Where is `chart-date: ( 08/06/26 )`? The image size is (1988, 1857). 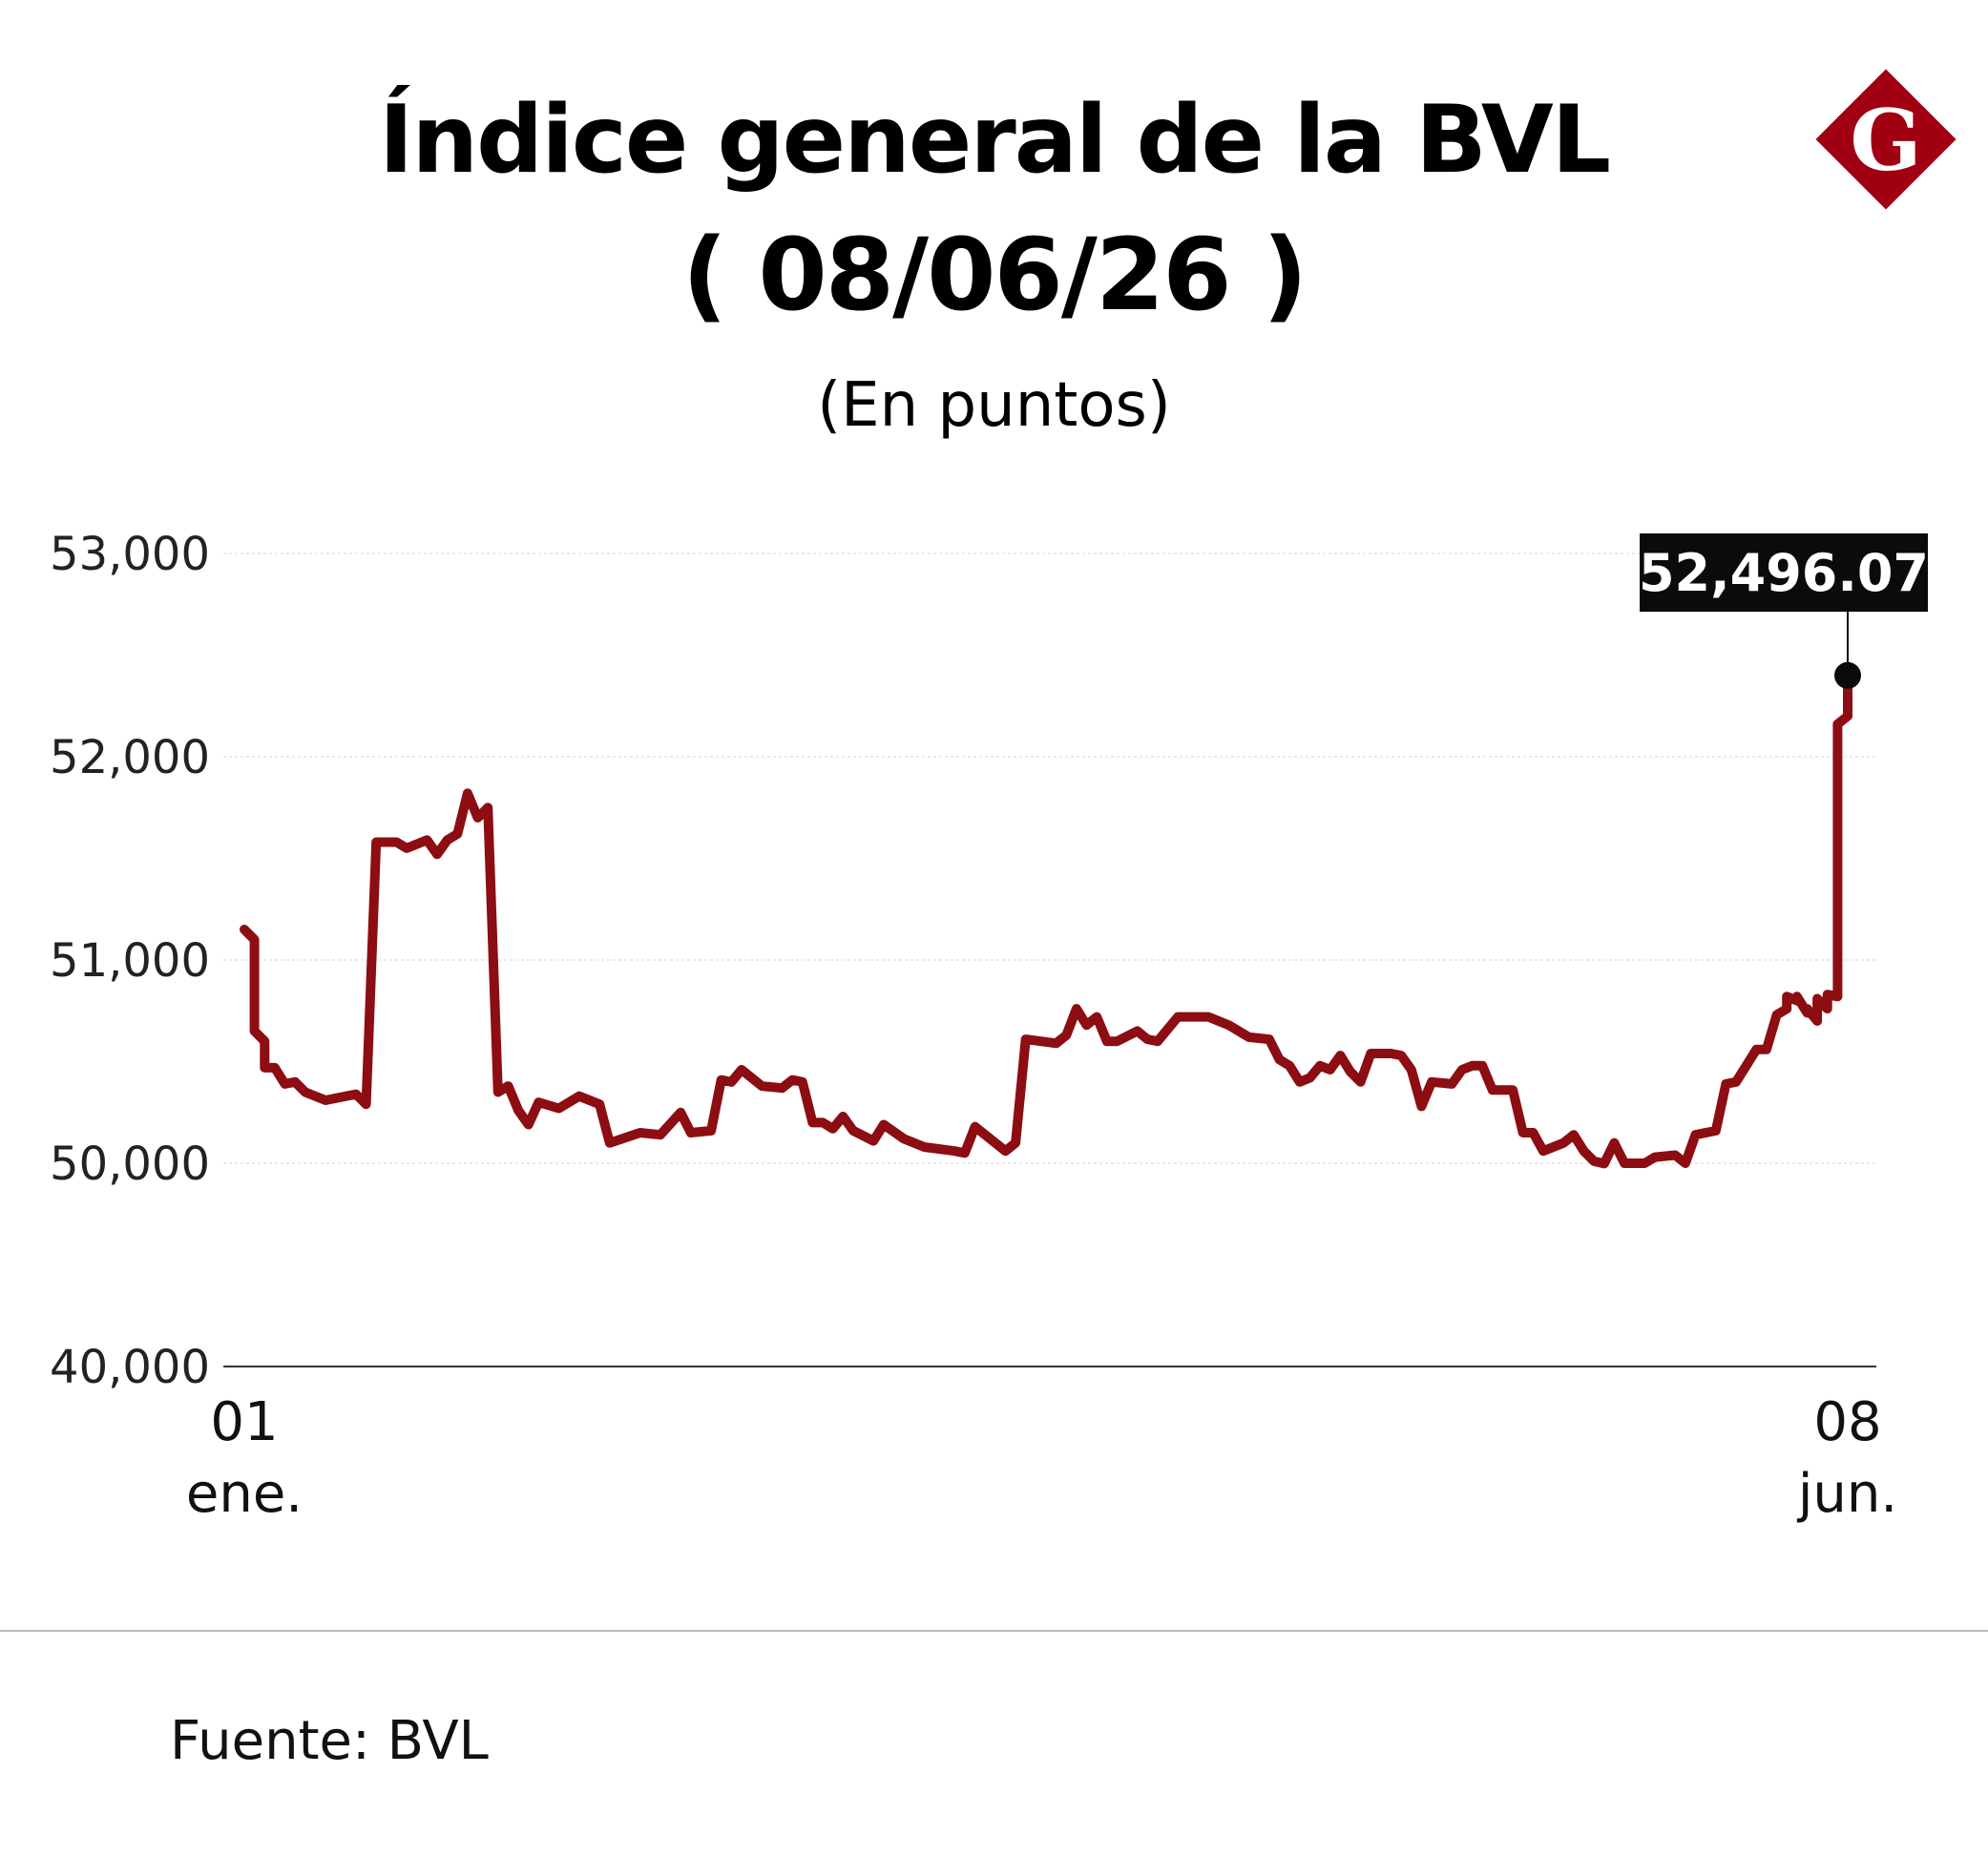
chart-date: ( 08/06/26 ) is located at coordinates (994, 275).